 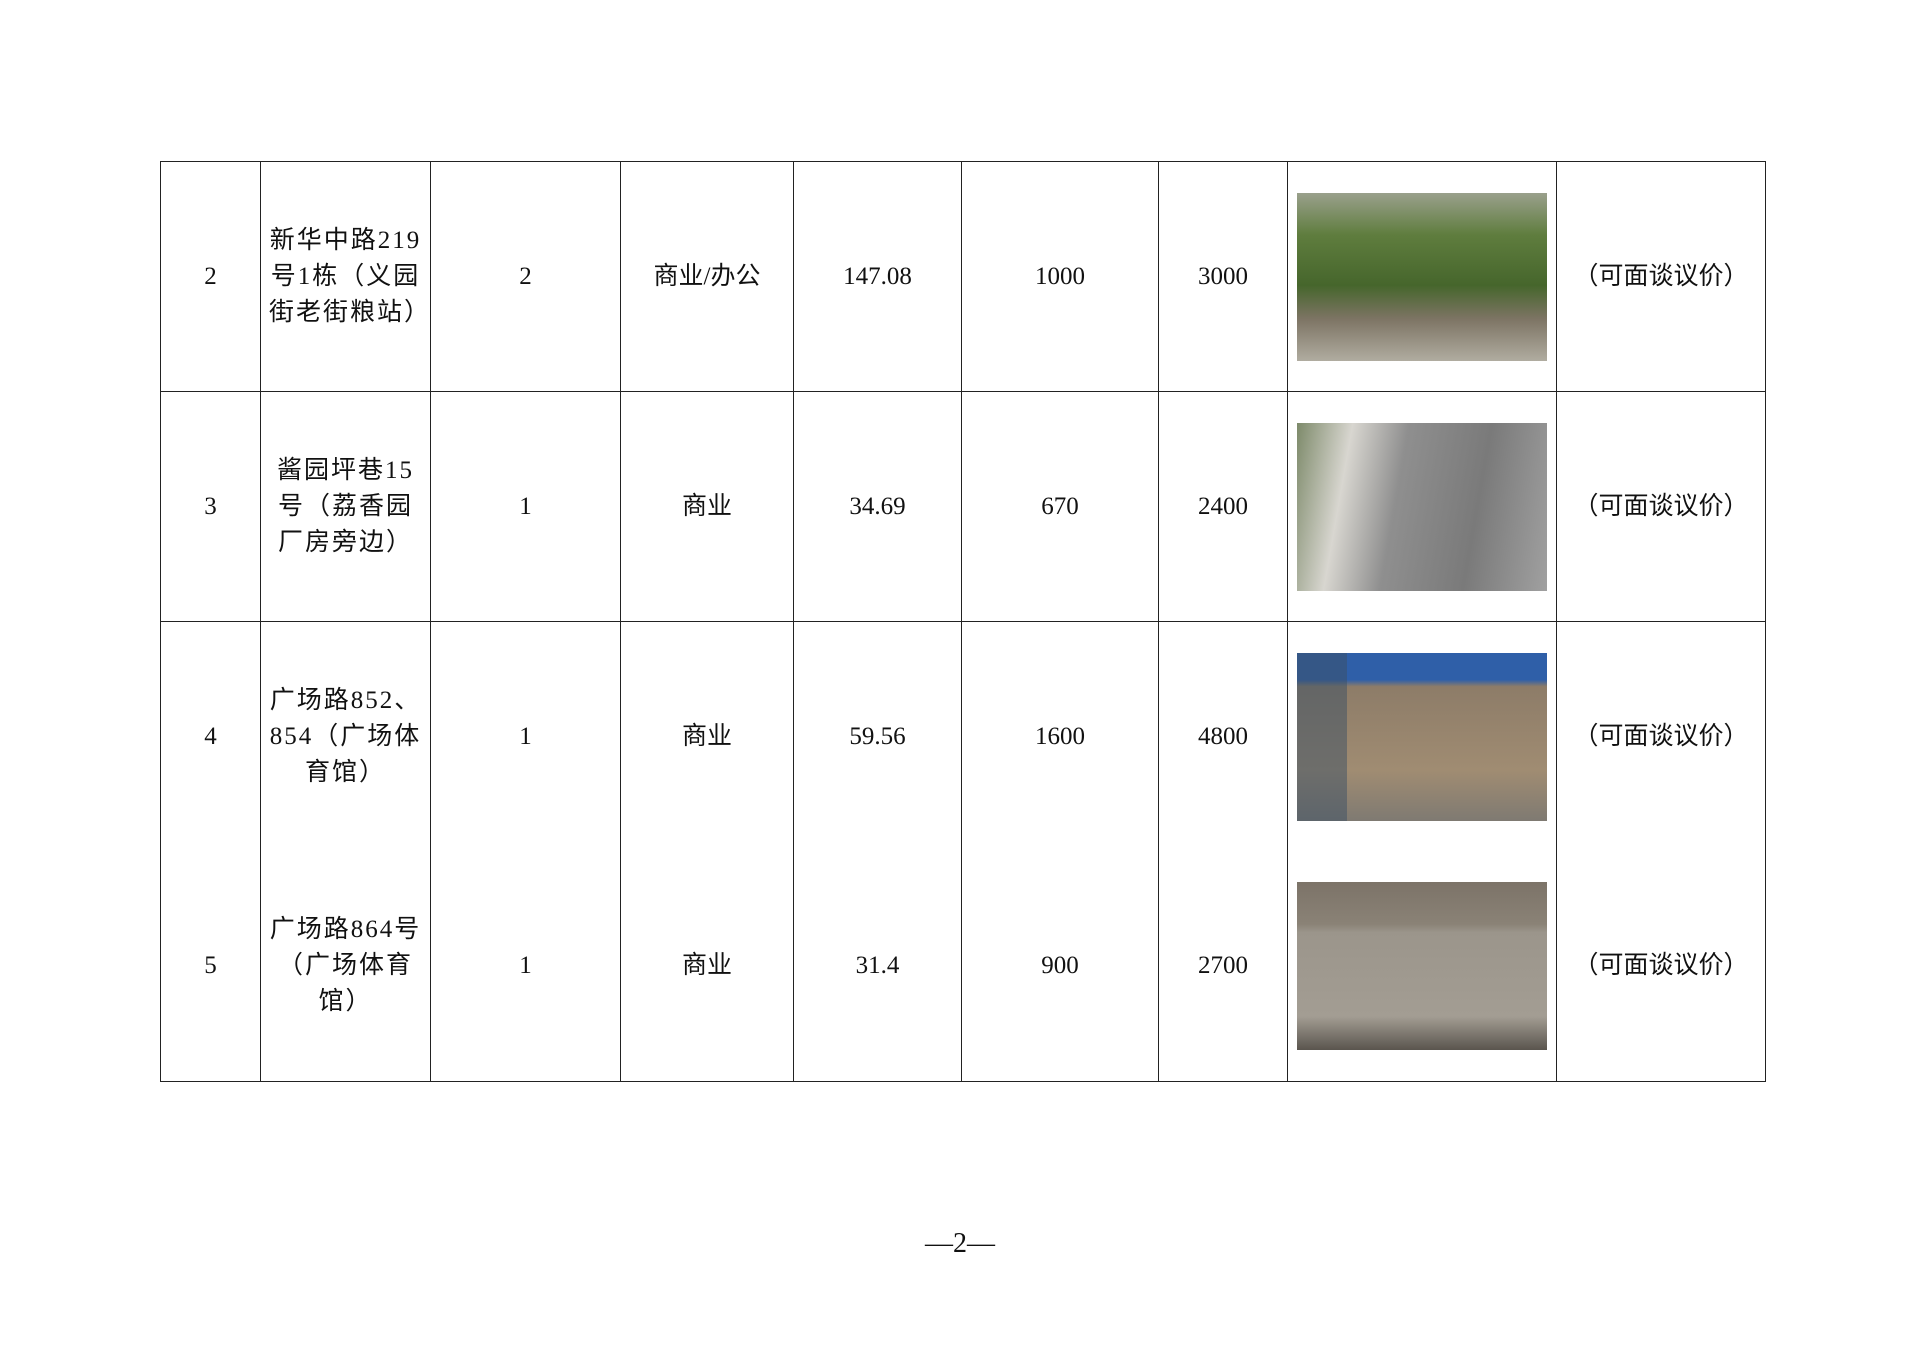 I want to click on row-number: 2, so click(x=210, y=276).